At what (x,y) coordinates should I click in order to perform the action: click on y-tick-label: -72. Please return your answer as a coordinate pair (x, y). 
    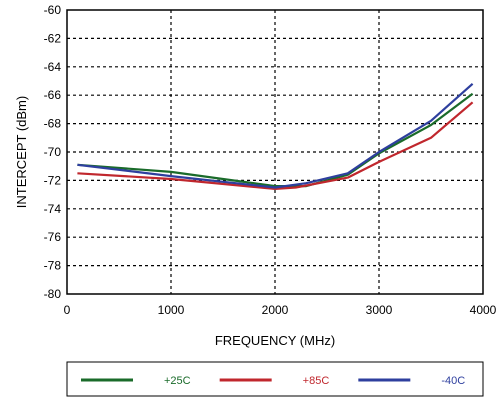
    Looking at the image, I should click on (53, 180).